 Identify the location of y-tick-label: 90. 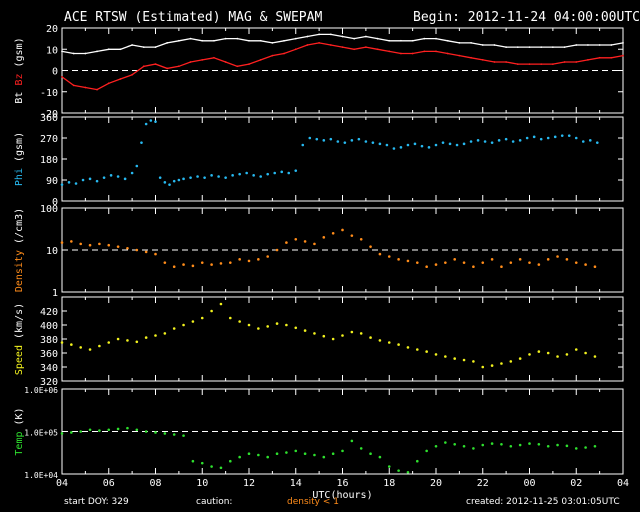
(52, 181).